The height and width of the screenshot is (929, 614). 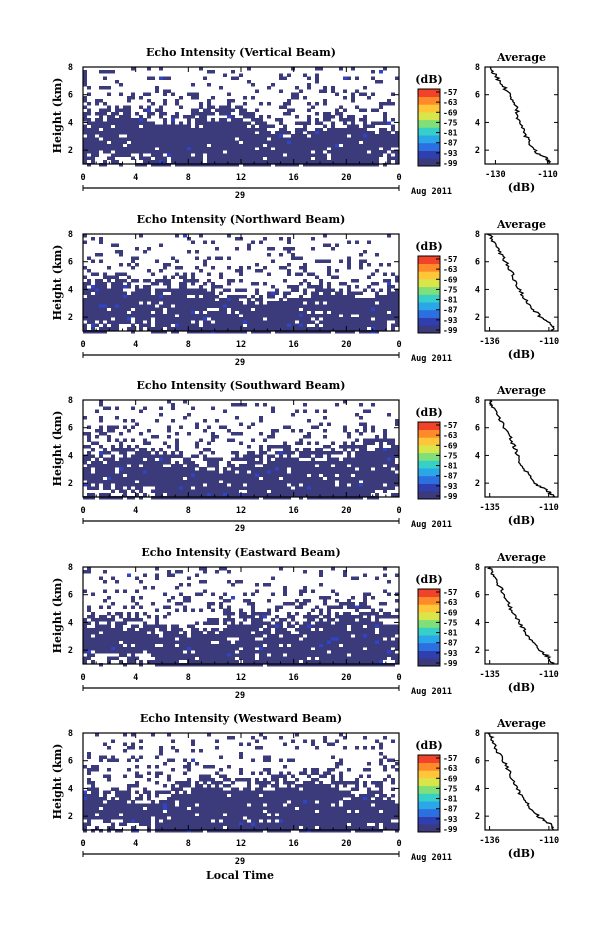 What do you see at coordinates (398, 511) in the screenshot?
I see `x-tick-label: 0` at bounding box center [398, 511].